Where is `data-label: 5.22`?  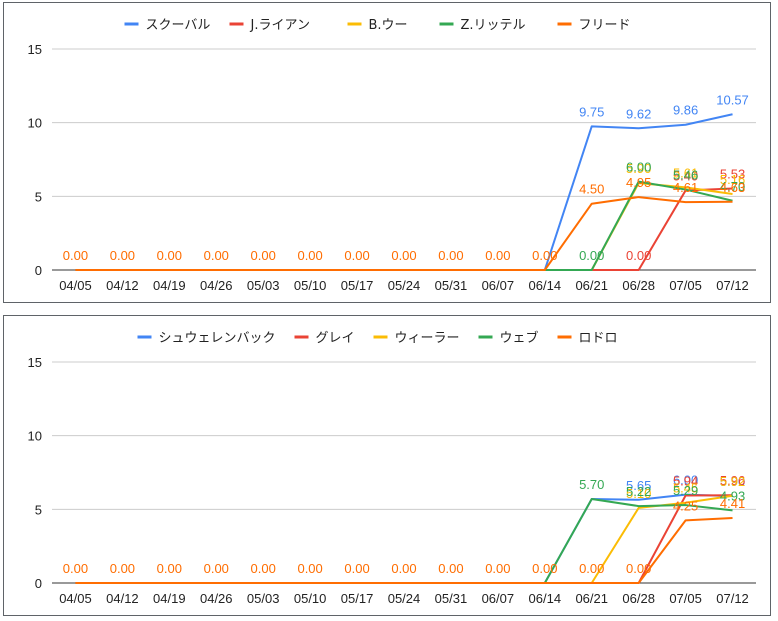 data-label: 5.22 is located at coordinates (638, 491).